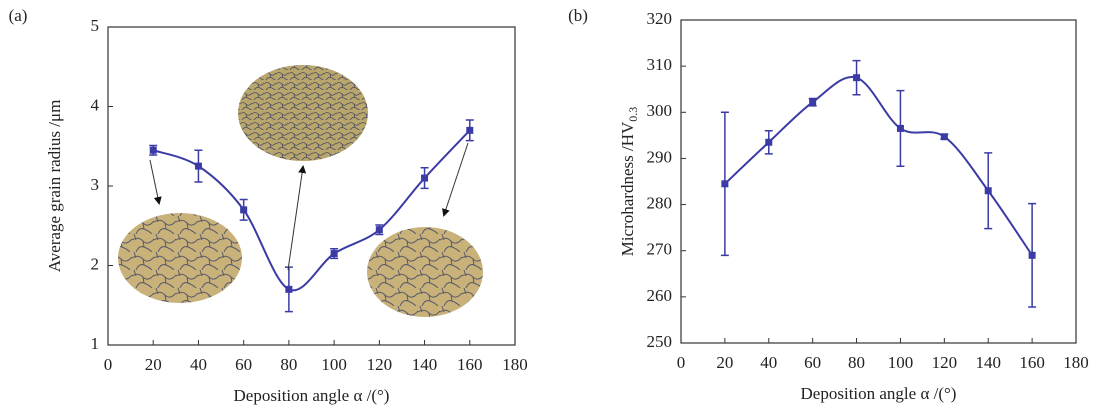  Describe the element at coordinates (95, 25) in the screenshot. I see `y-tick-label: 5` at that location.